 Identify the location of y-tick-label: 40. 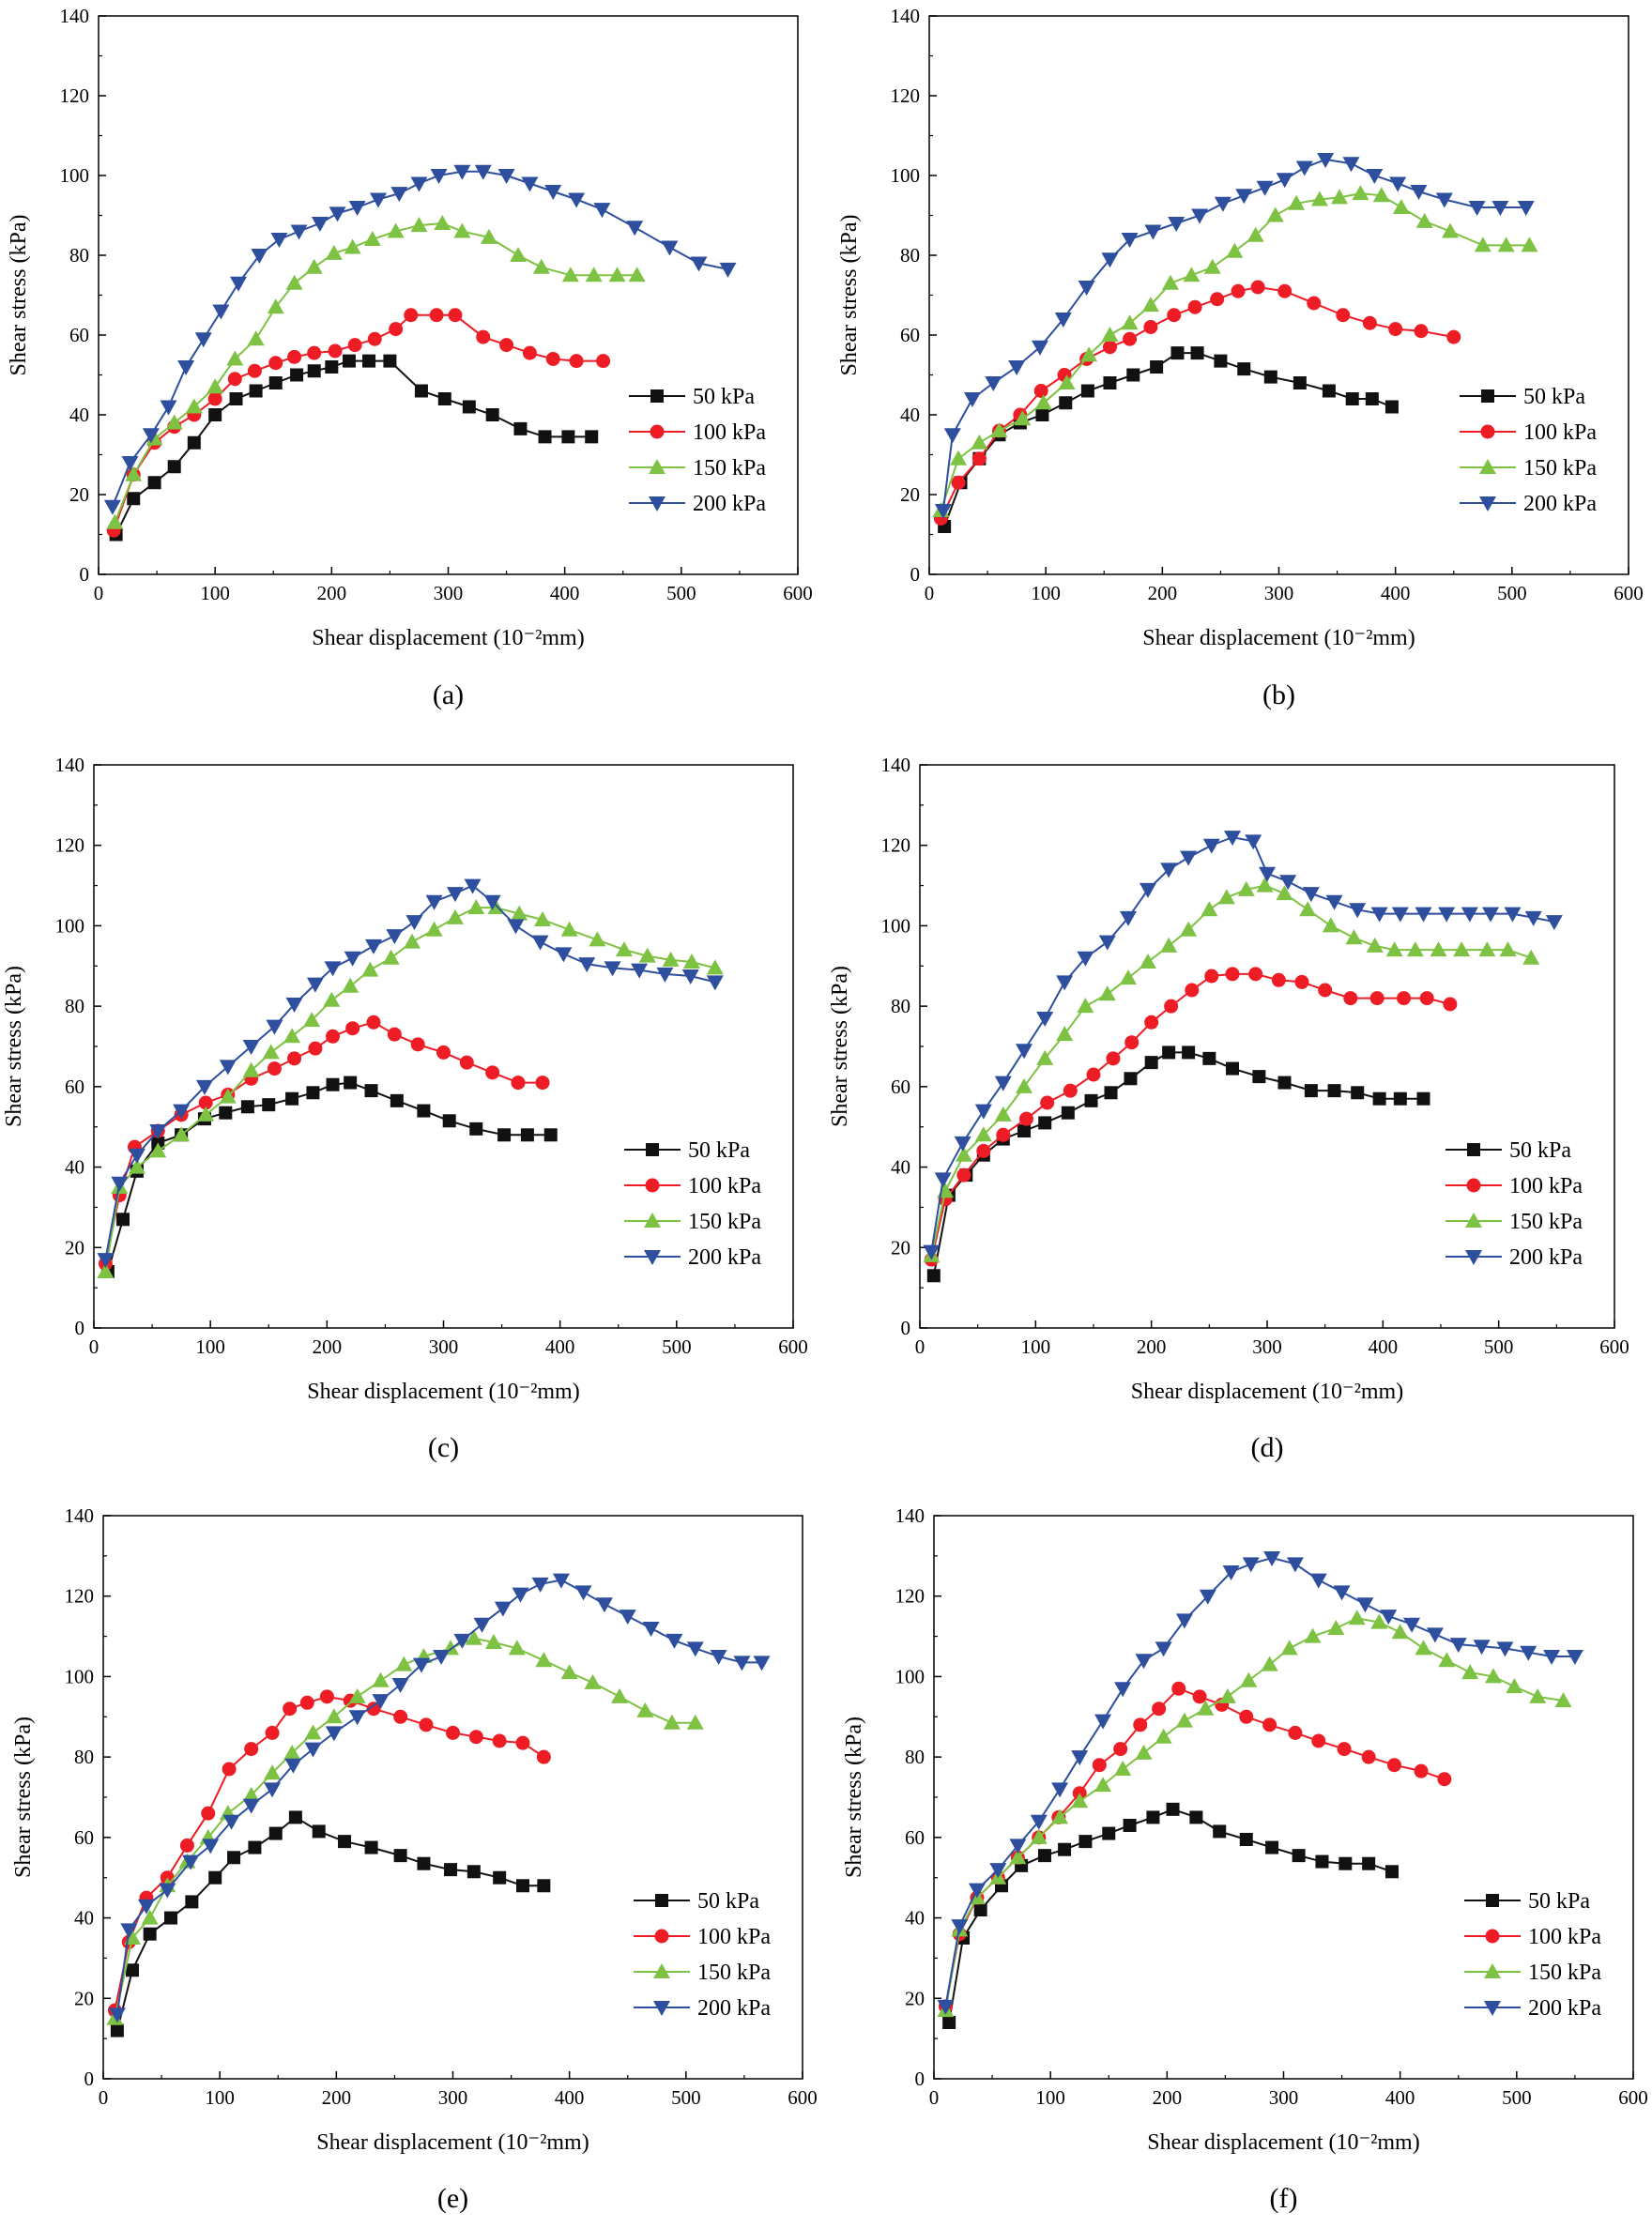
(910, 415).